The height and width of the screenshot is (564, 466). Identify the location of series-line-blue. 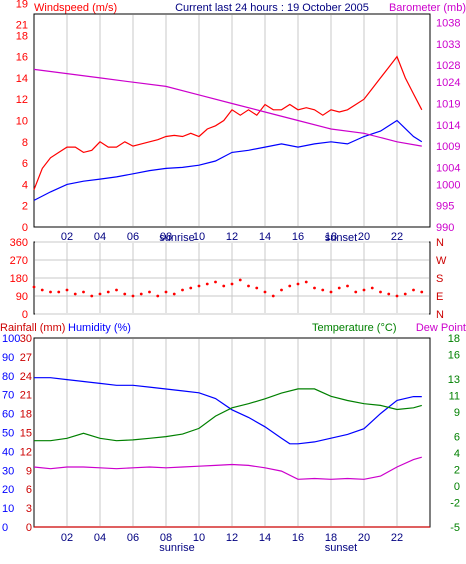
(228, 160).